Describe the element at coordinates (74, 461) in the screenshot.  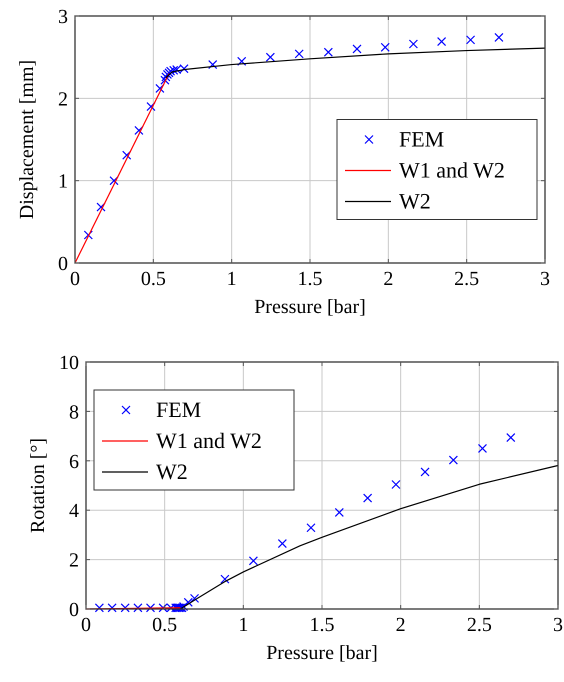
I see `y-tick-label: 6` at that location.